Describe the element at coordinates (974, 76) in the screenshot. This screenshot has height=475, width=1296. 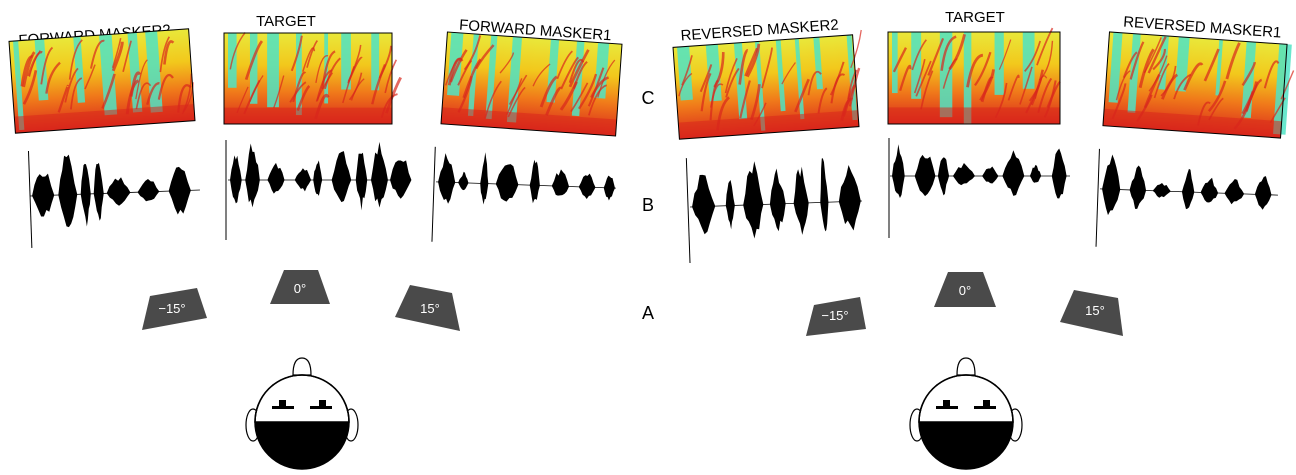
I see `right-target-spectrogram` at that location.